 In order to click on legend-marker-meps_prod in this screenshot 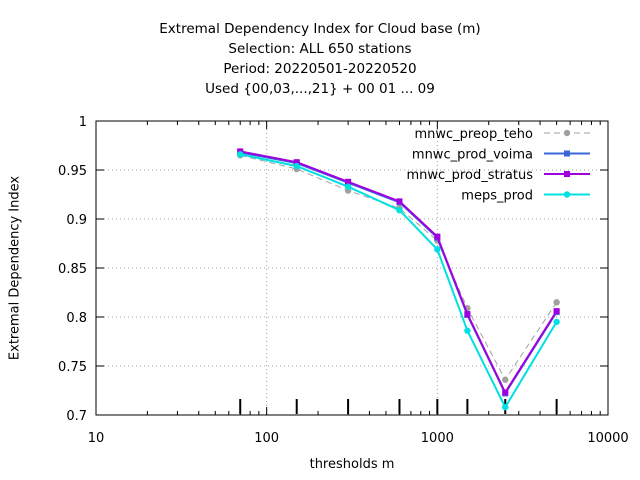, I will do `click(567, 194)`.